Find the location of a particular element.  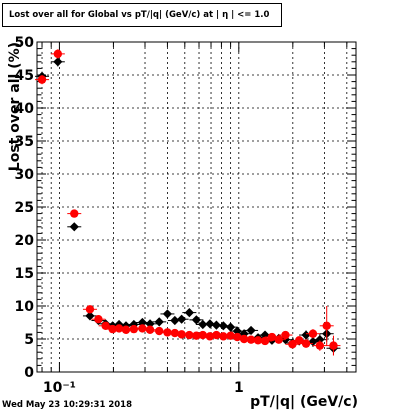

x-tick-label: 10⁻¹ is located at coordinates (59, 388).